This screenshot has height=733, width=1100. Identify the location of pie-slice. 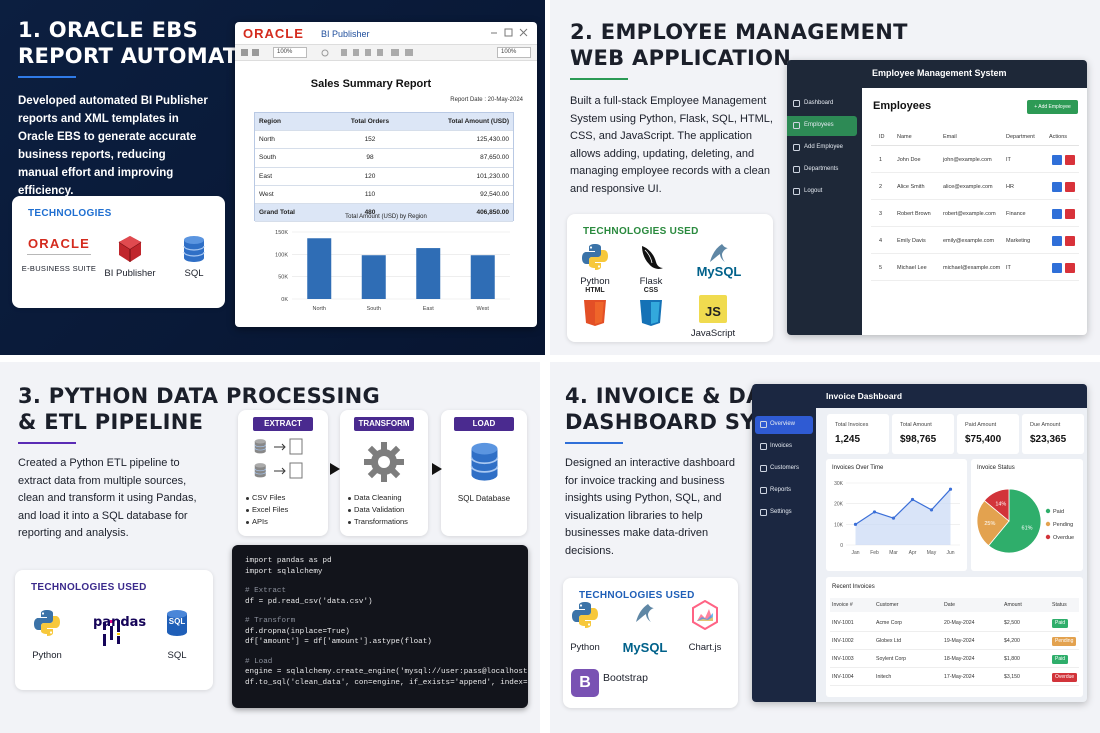
(996, 505).